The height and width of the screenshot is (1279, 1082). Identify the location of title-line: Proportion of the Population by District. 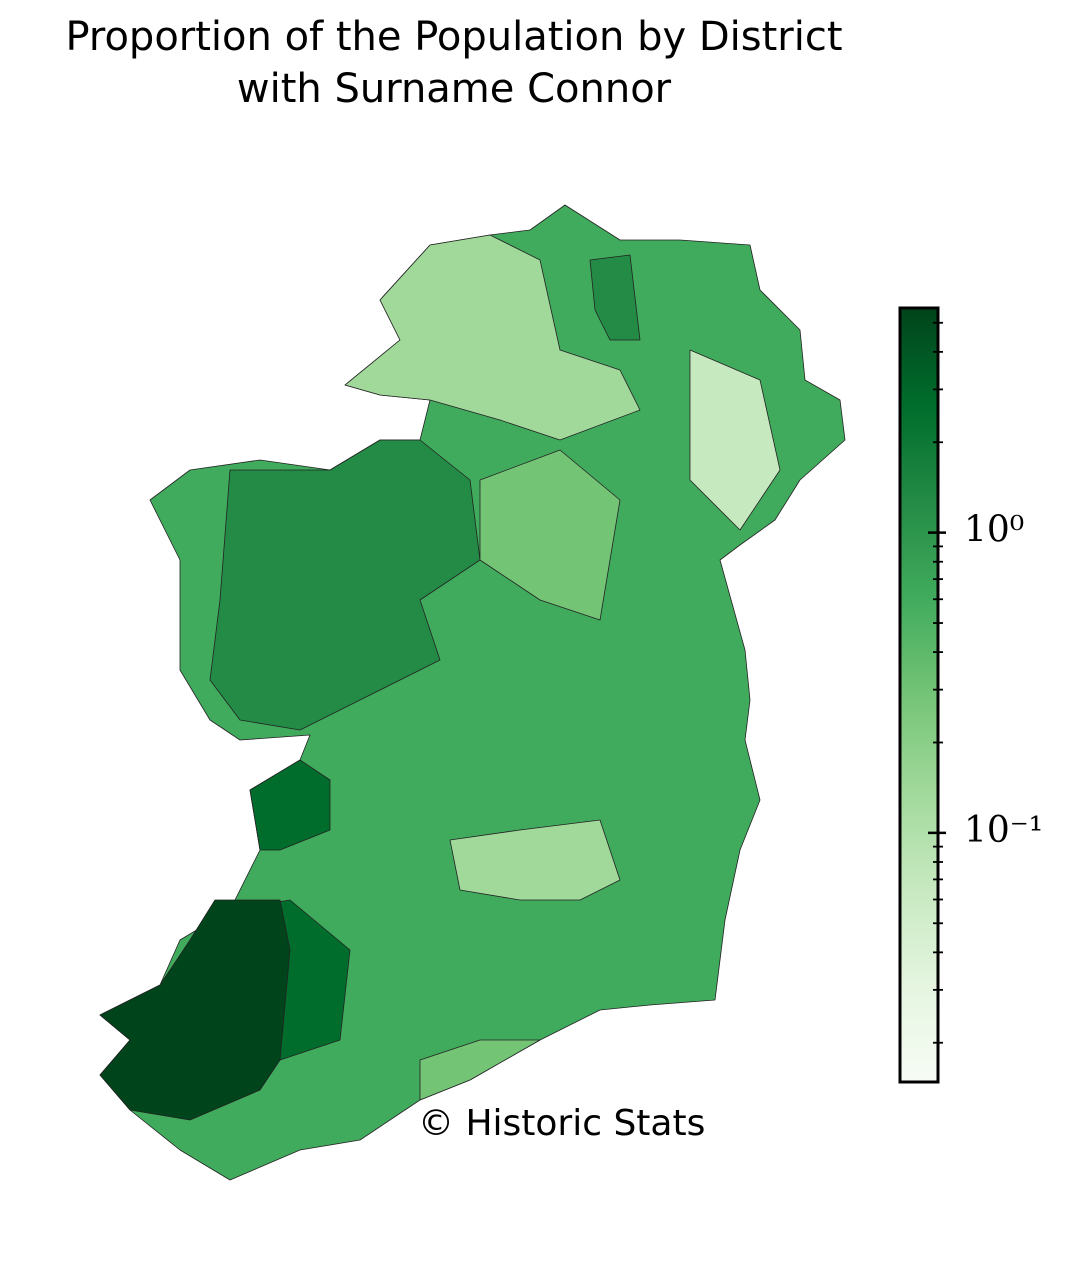
(453, 37).